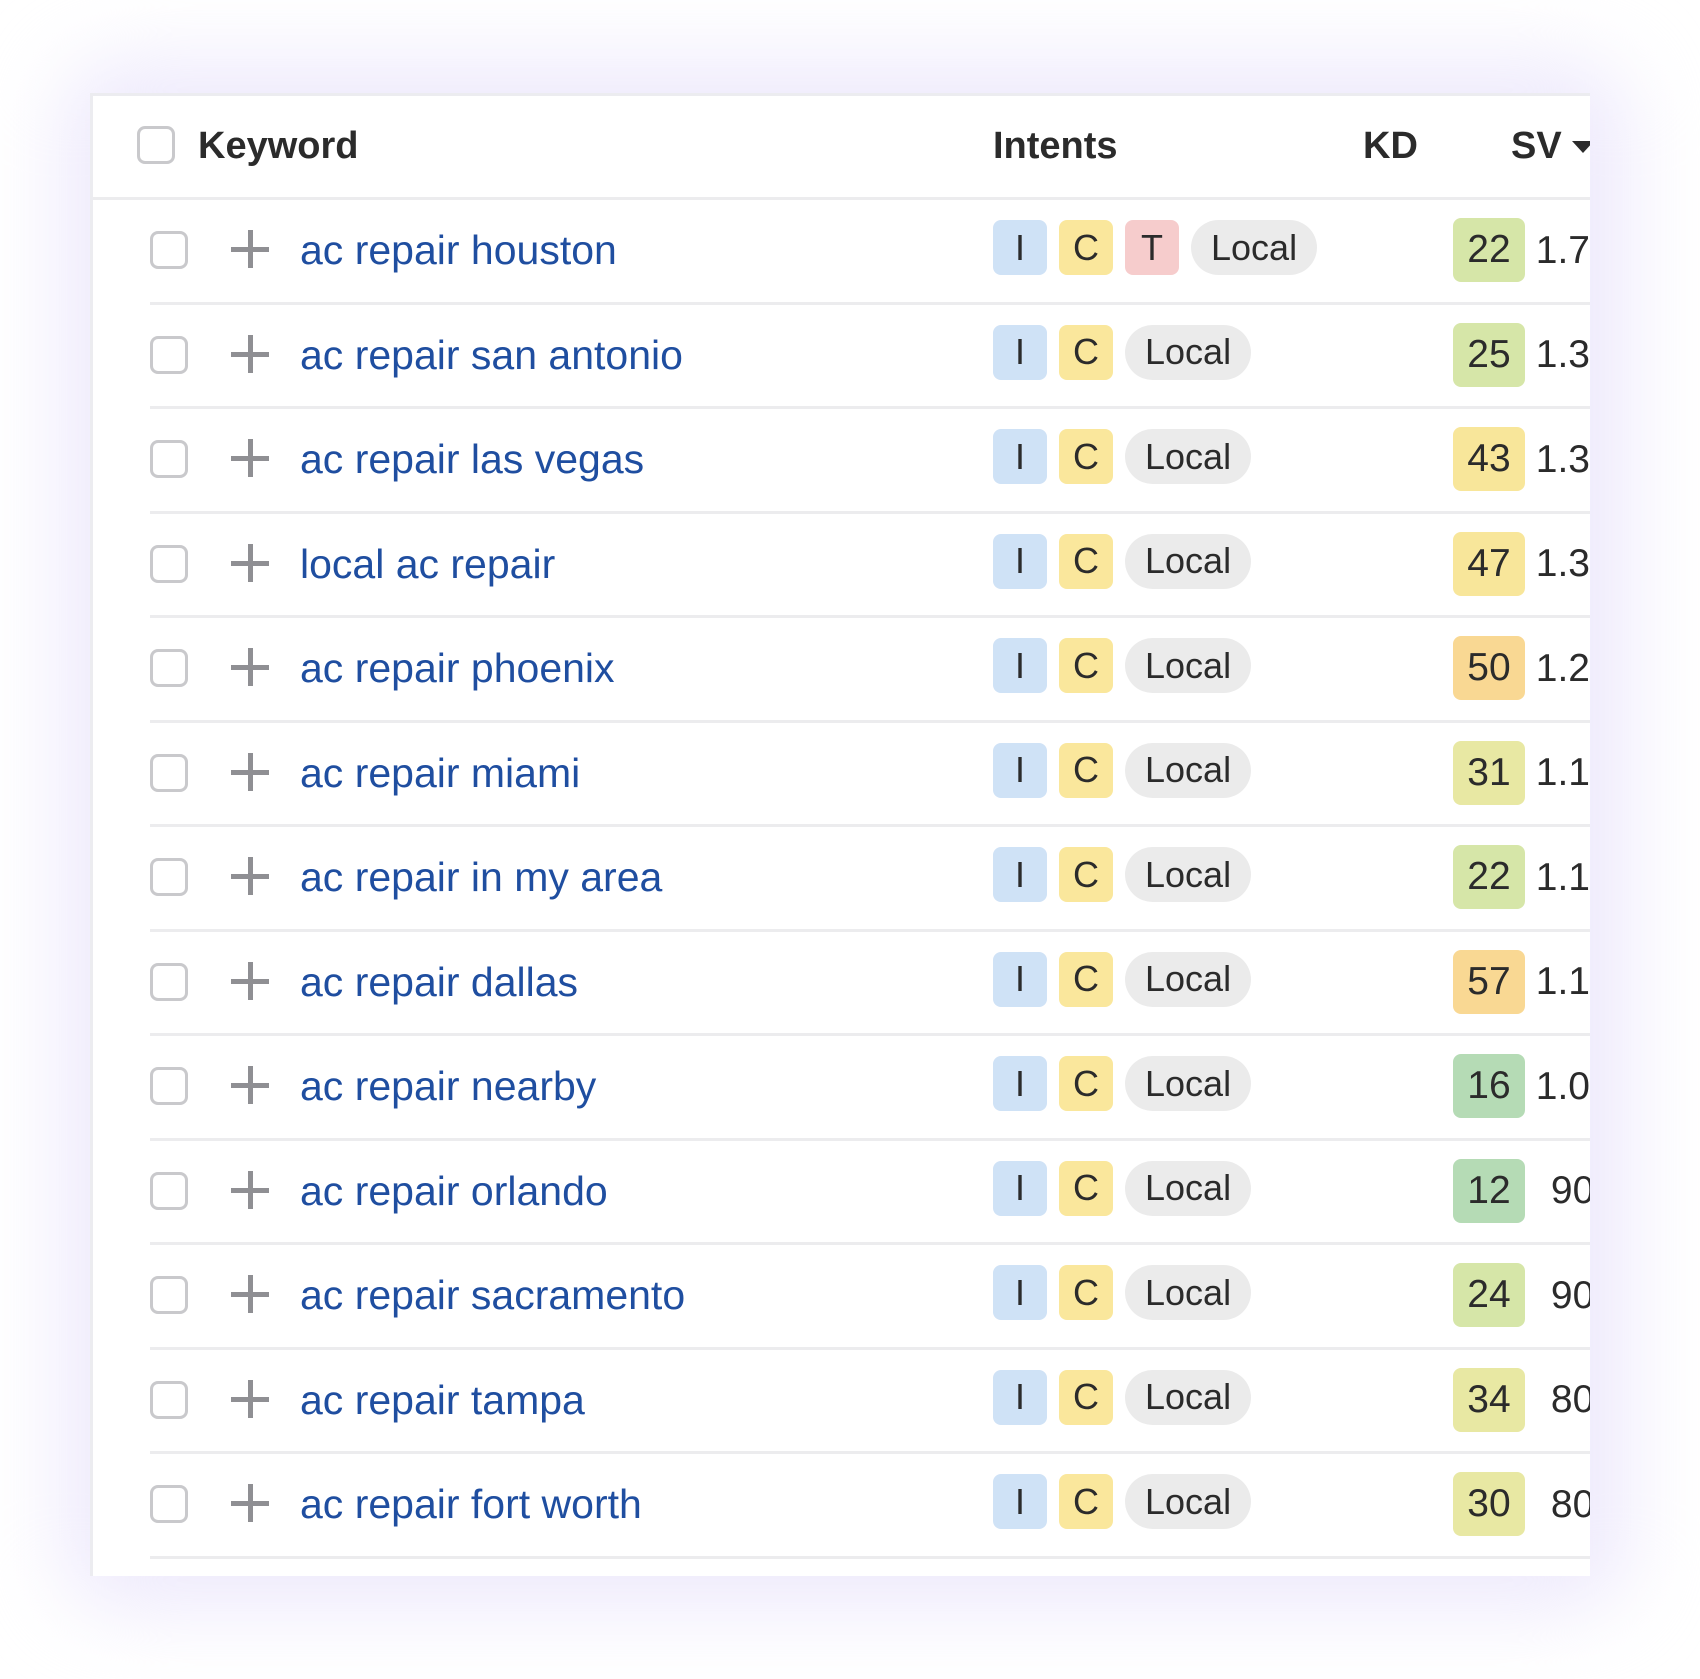 Image resolution: width=1700 pixels, height=1679 pixels. I want to click on intents-cell: I C T Local, so click(1155, 250).